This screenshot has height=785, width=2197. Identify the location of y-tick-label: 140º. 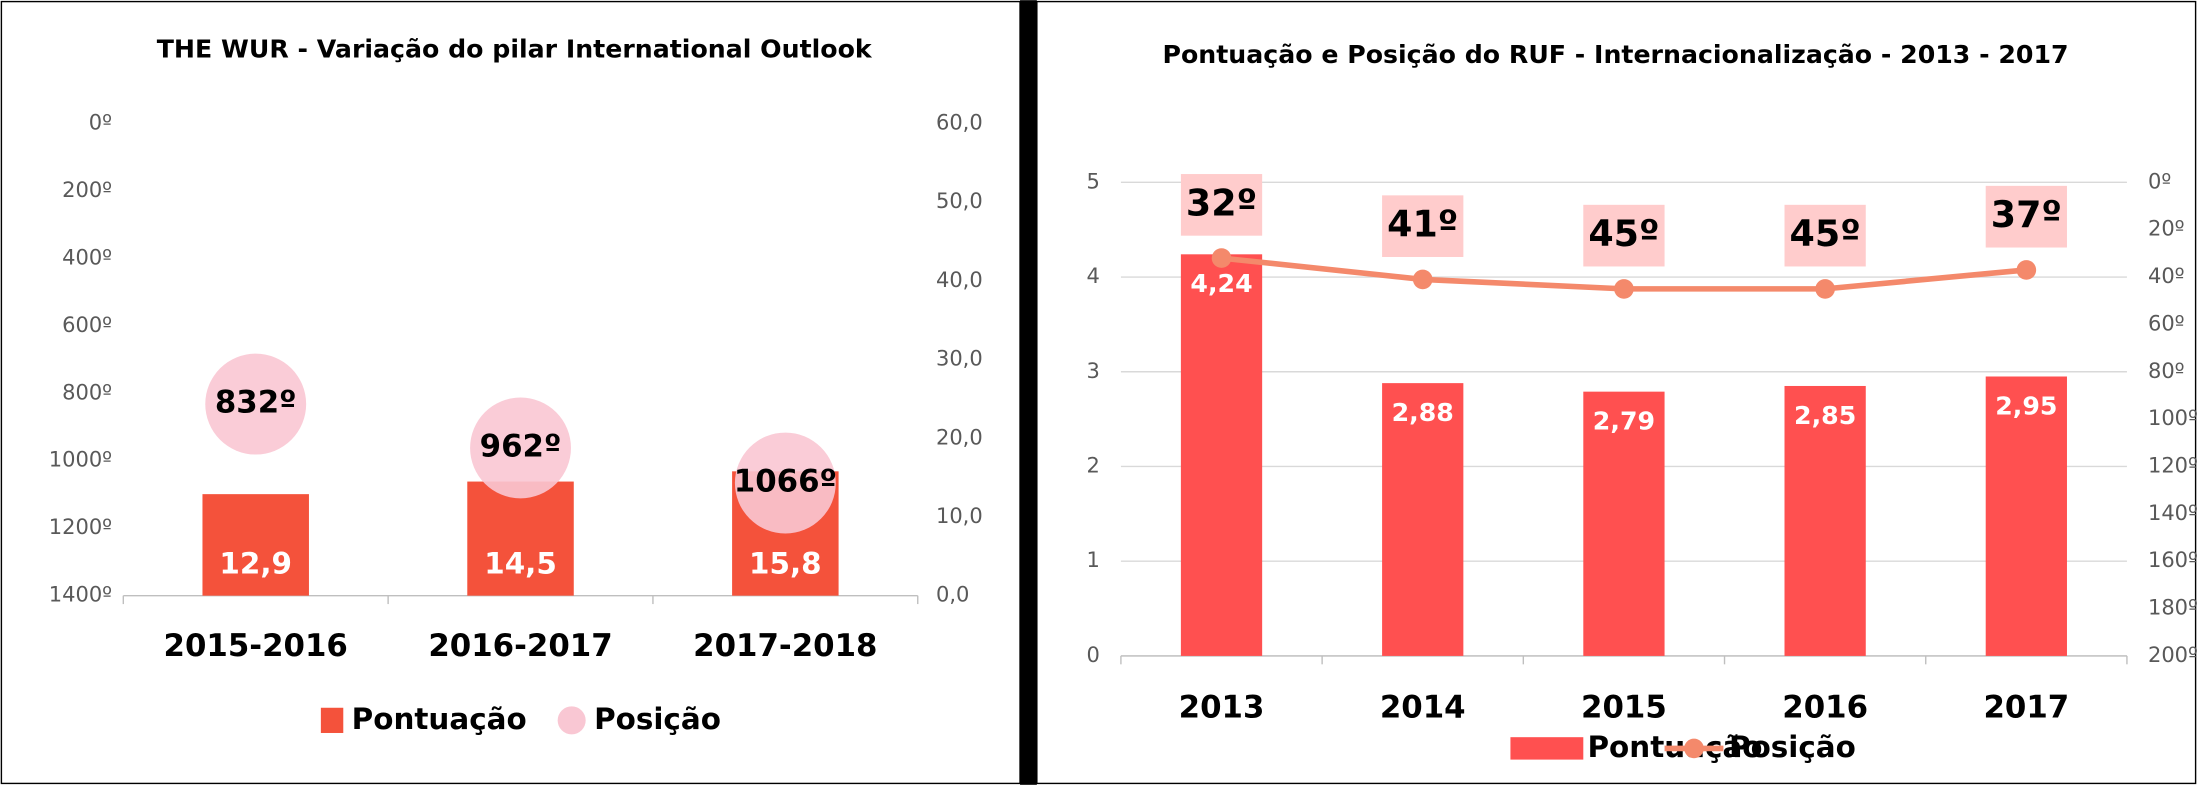
(2172, 512).